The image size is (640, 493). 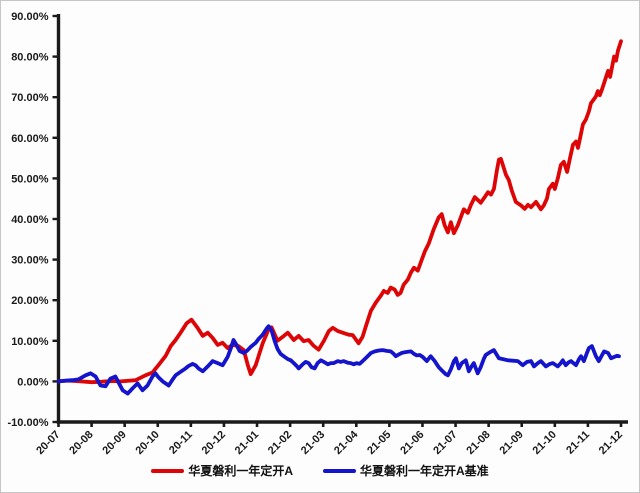 What do you see at coordinates (30, 301) in the screenshot?
I see `y-axis-label: 20.00%` at bounding box center [30, 301].